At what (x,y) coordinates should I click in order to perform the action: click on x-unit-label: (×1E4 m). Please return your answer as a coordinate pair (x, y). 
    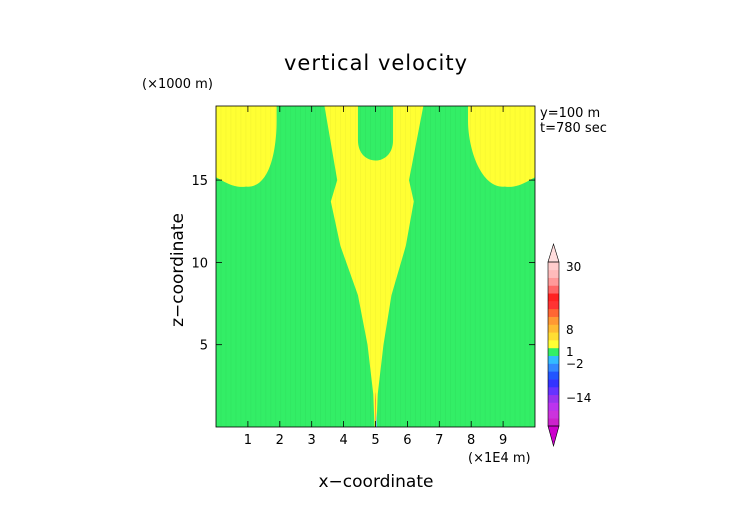
    Looking at the image, I should click on (499, 458).